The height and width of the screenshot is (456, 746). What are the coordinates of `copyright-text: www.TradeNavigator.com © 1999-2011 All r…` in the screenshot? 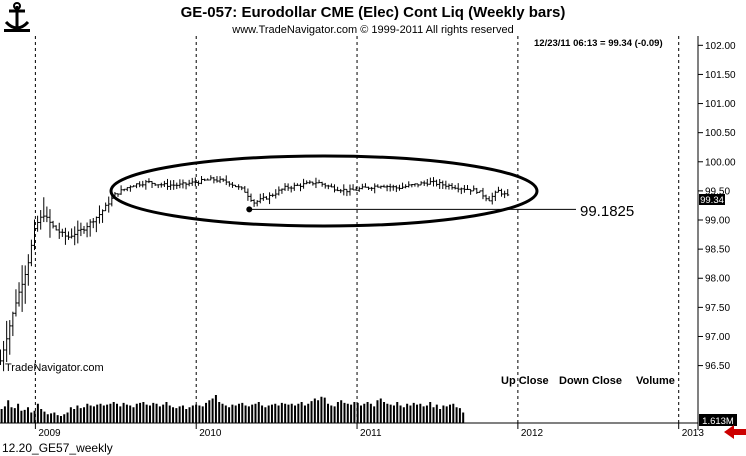 It's located at (372, 30).